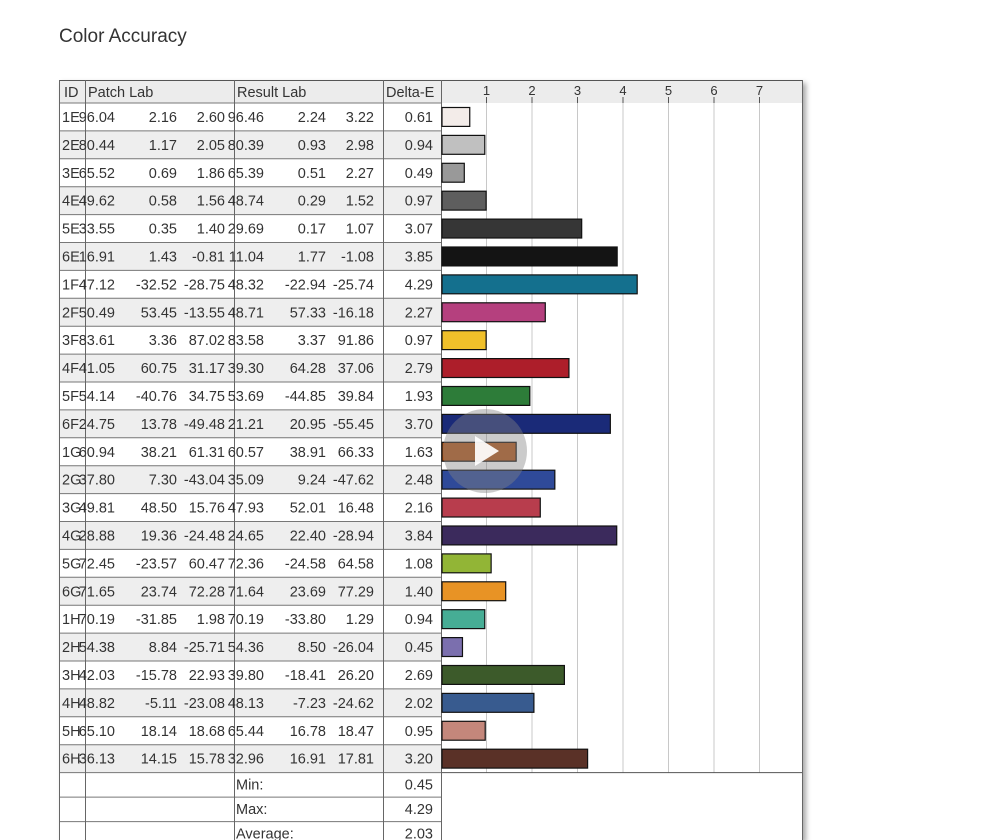  I want to click on patch-lab-value: 54.38, so click(97, 648).